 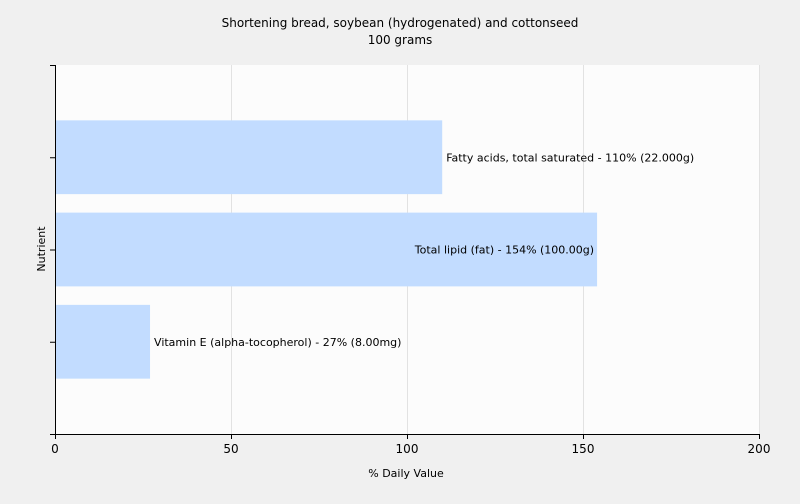 What do you see at coordinates (583, 449) in the screenshot?
I see `x-tick-label: 150` at bounding box center [583, 449].